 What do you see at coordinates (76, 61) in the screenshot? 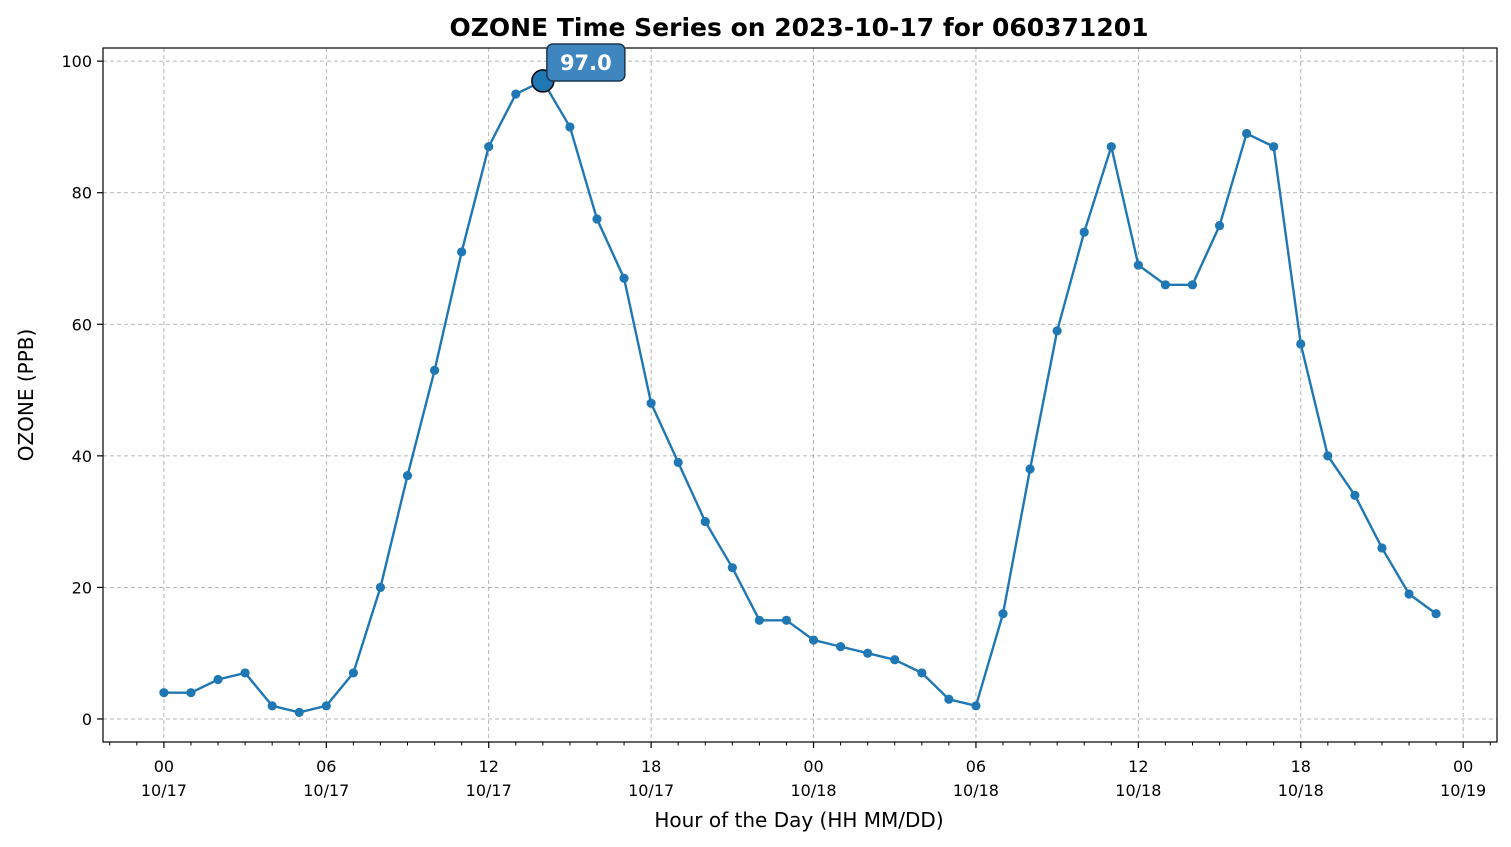
I see `y-tick-label: 100` at bounding box center [76, 61].